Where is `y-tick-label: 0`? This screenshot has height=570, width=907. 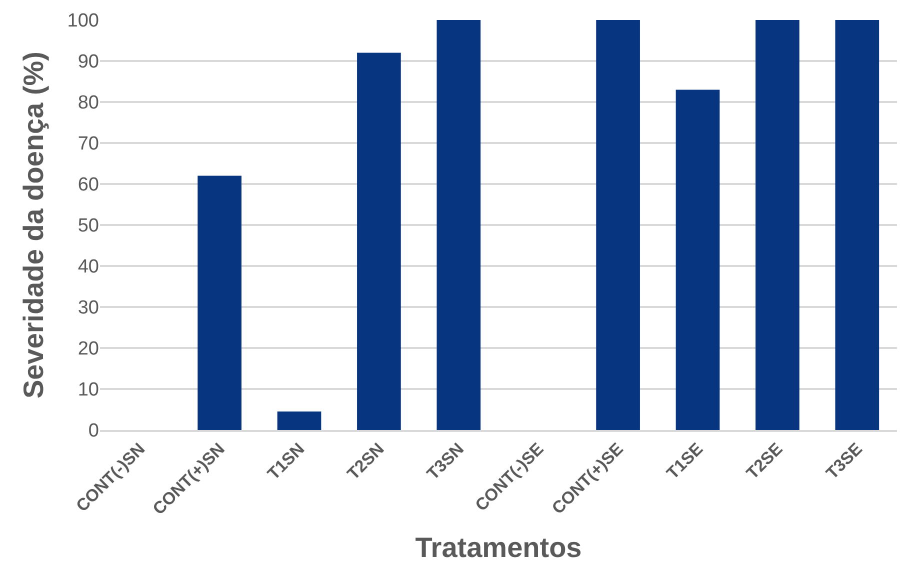 y-tick-label: 0 is located at coordinates (93, 431).